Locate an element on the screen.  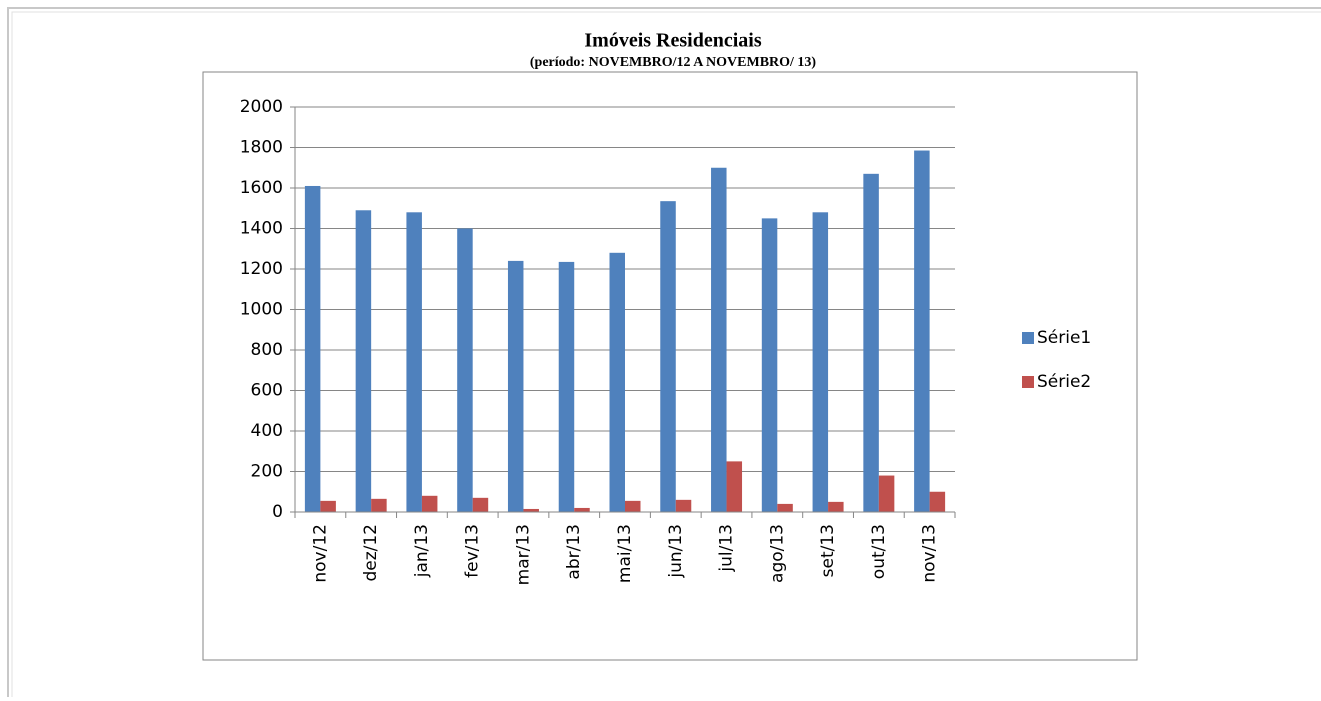
x-tick-label: mai/13 is located at coordinates (625, 553).